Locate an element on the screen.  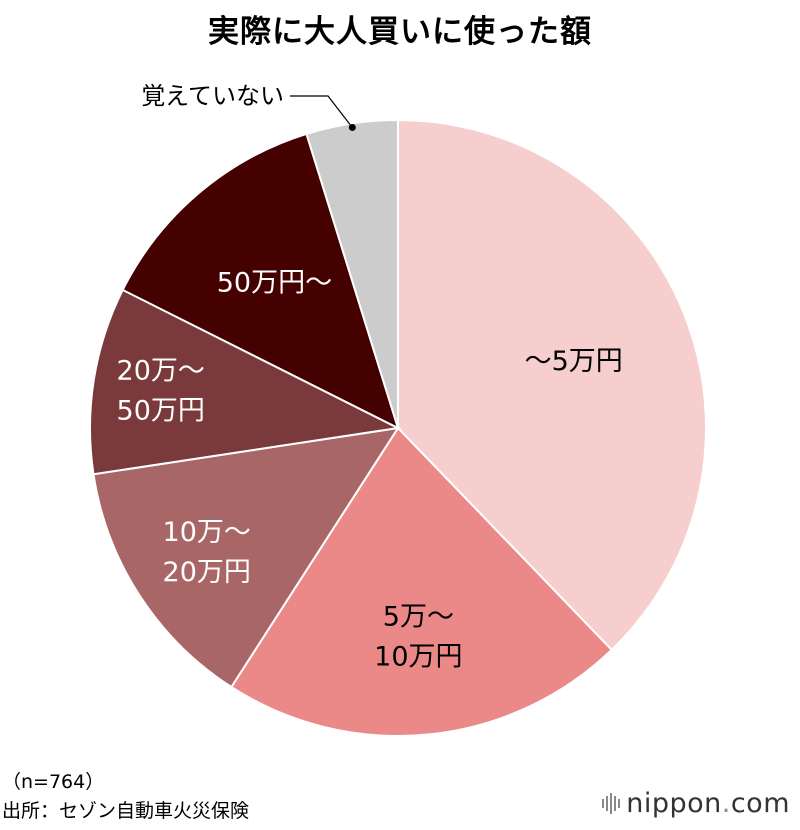
nippon-logo: nippon.com is located at coordinates (696, 803).